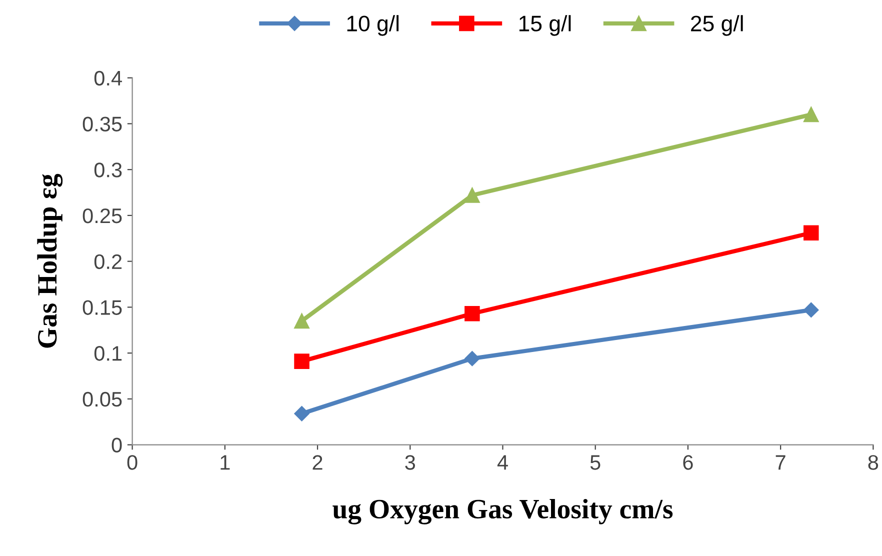  Describe the element at coordinates (108, 170) in the screenshot. I see `y-tick-label: 0.3` at that location.